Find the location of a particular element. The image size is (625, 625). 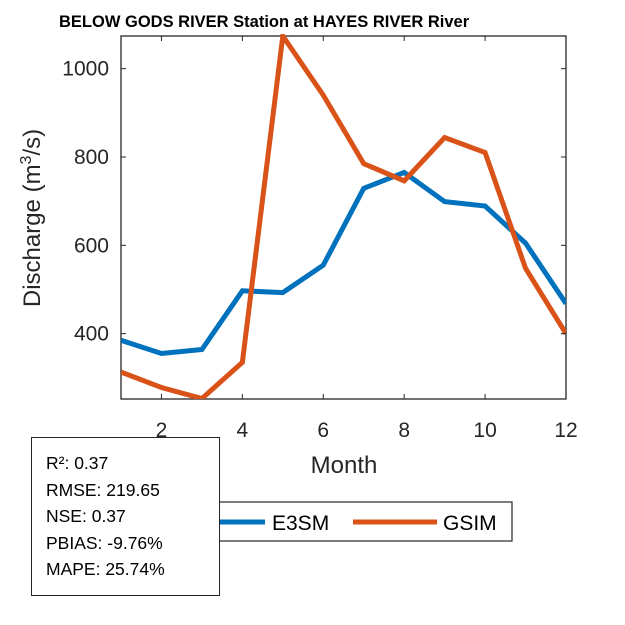

legend-label-gsim: GSIM is located at coordinates (470, 523).